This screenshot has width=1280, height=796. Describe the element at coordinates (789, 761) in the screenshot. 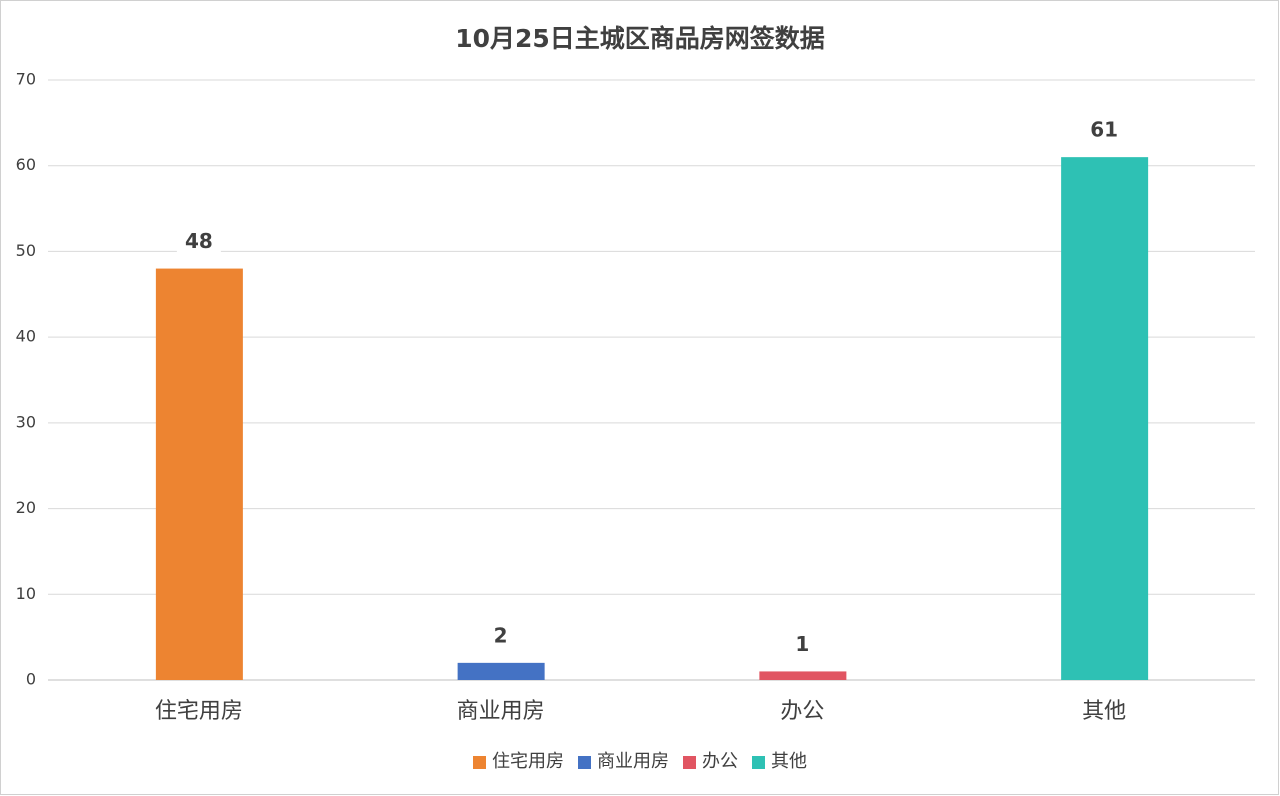

I see `legend-label: 其他` at that location.